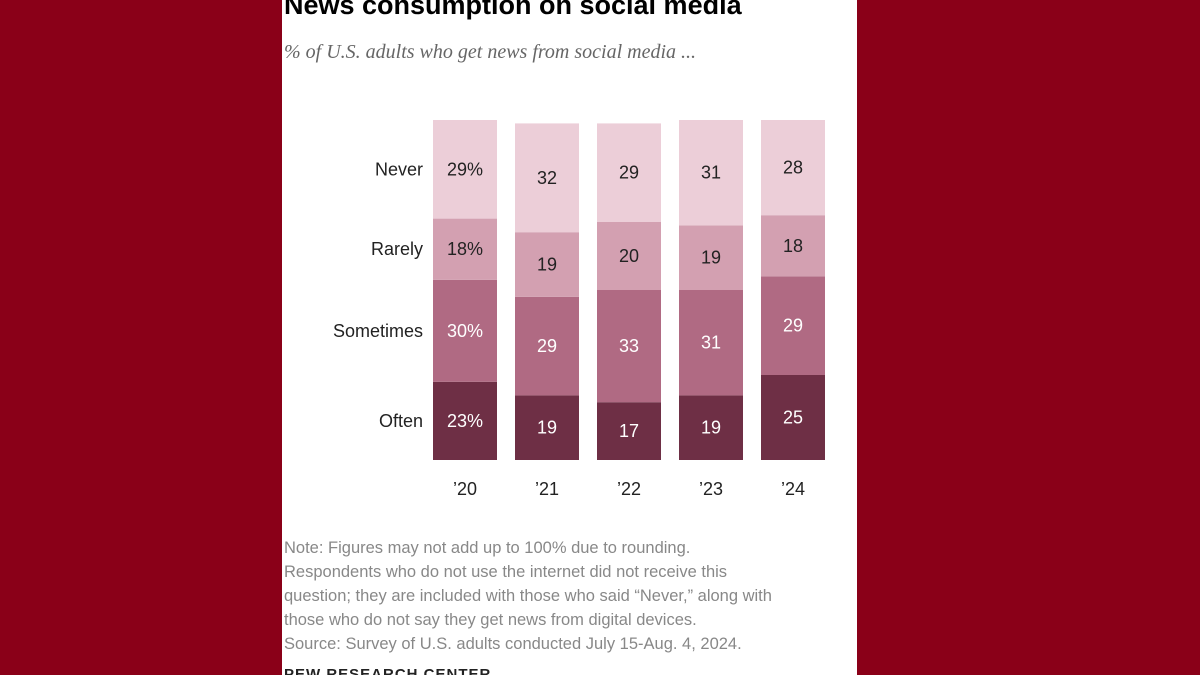 Image resolution: width=1200 pixels, height=675 pixels. What do you see at coordinates (397, 249) in the screenshot?
I see `series-label-rarely: Rarely` at bounding box center [397, 249].